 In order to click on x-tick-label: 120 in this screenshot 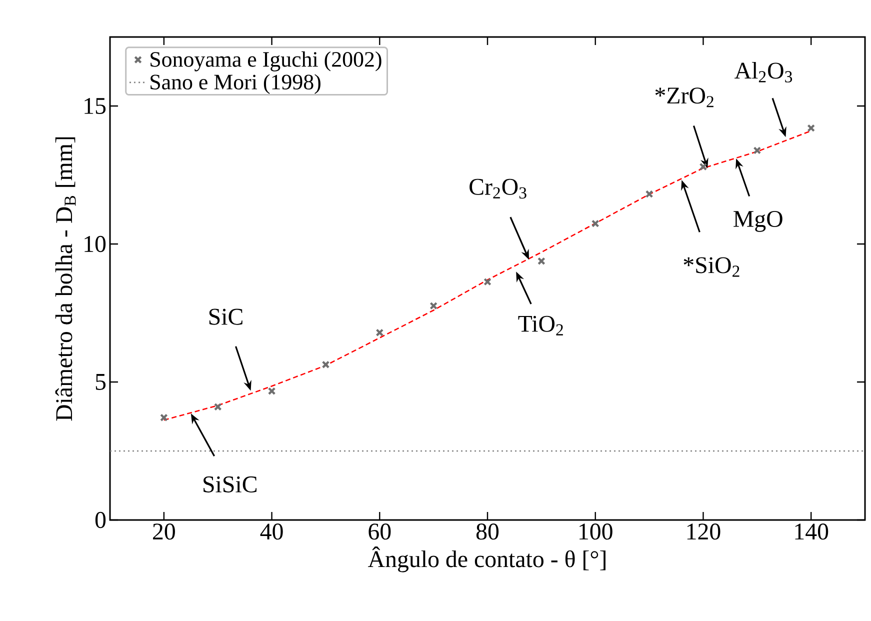, I will do `click(703, 532)`.